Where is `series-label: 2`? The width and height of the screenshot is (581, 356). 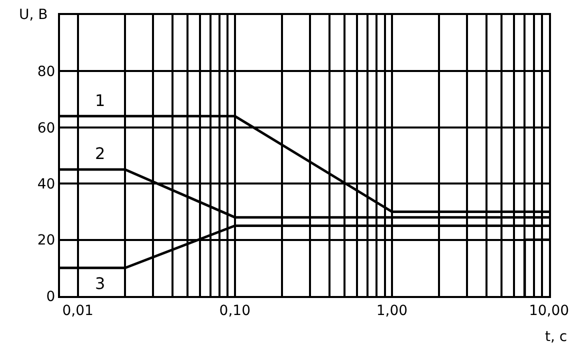
series-label: 2 is located at coordinates (100, 153).